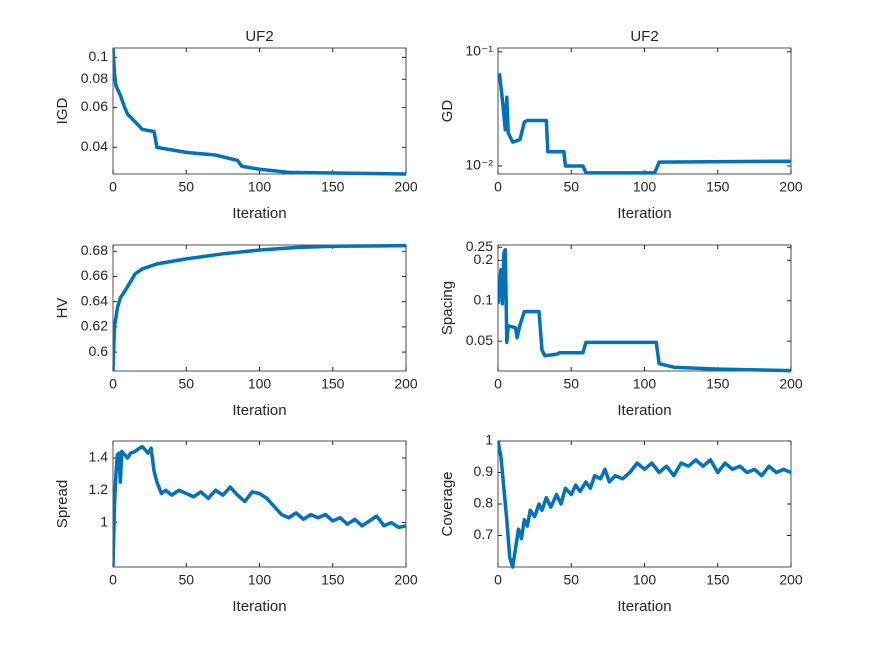  Describe the element at coordinates (484, 503) in the screenshot. I see `y-tick-label: 0.8` at that location.